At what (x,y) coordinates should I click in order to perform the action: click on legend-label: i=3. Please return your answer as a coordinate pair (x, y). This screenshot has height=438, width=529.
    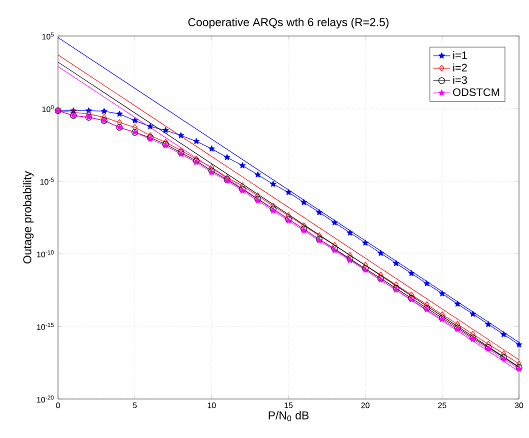
    Looking at the image, I should click on (460, 80).